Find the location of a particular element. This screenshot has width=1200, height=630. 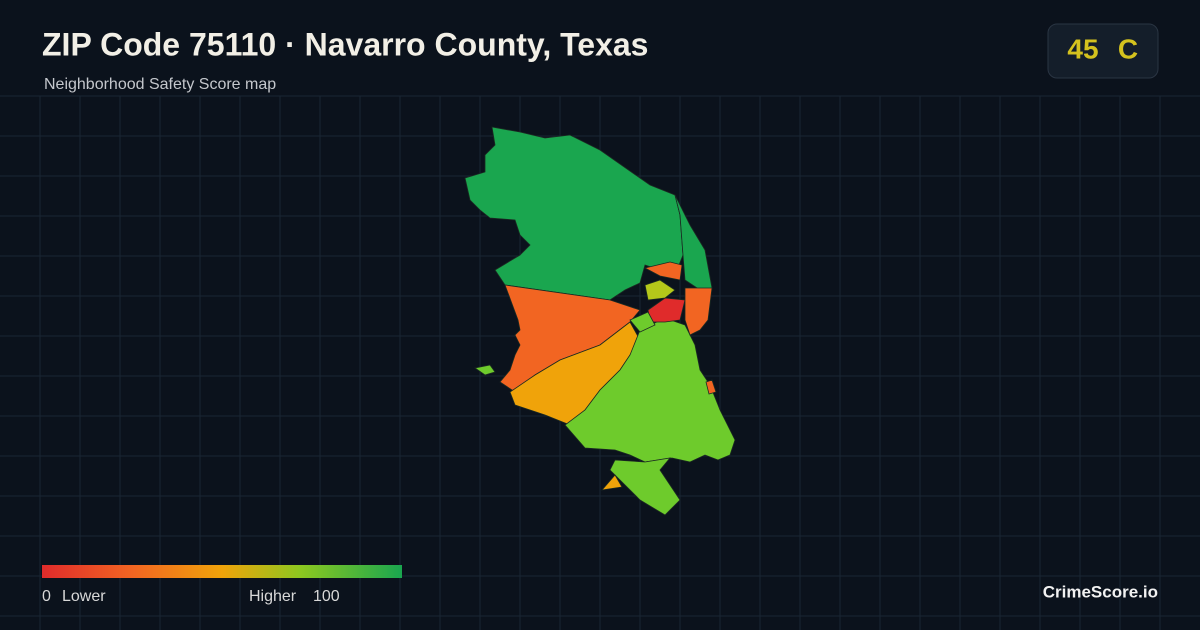

legend-min-label: Lower is located at coordinates (84, 596).